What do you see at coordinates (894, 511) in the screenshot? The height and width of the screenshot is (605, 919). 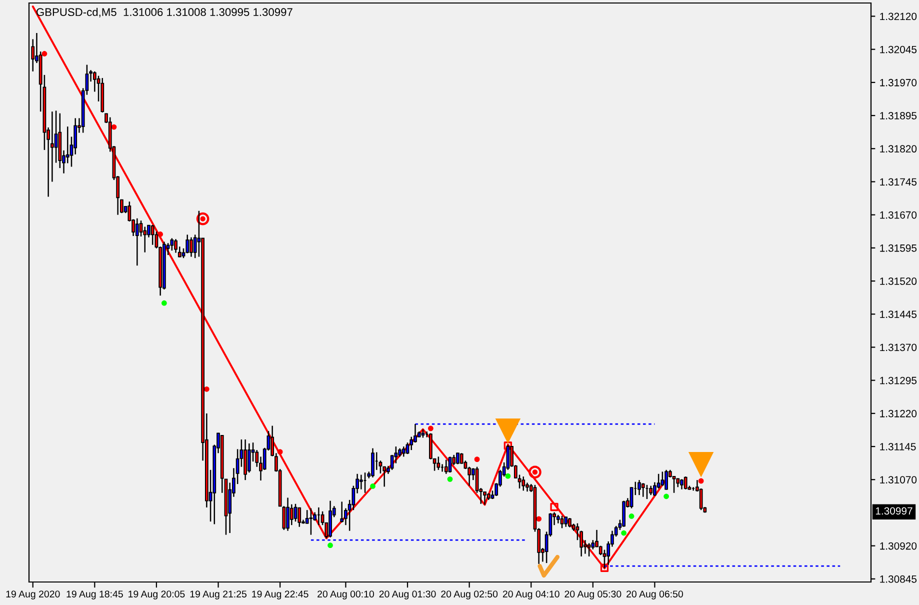 I see `annotation: 1.30997` at bounding box center [894, 511].